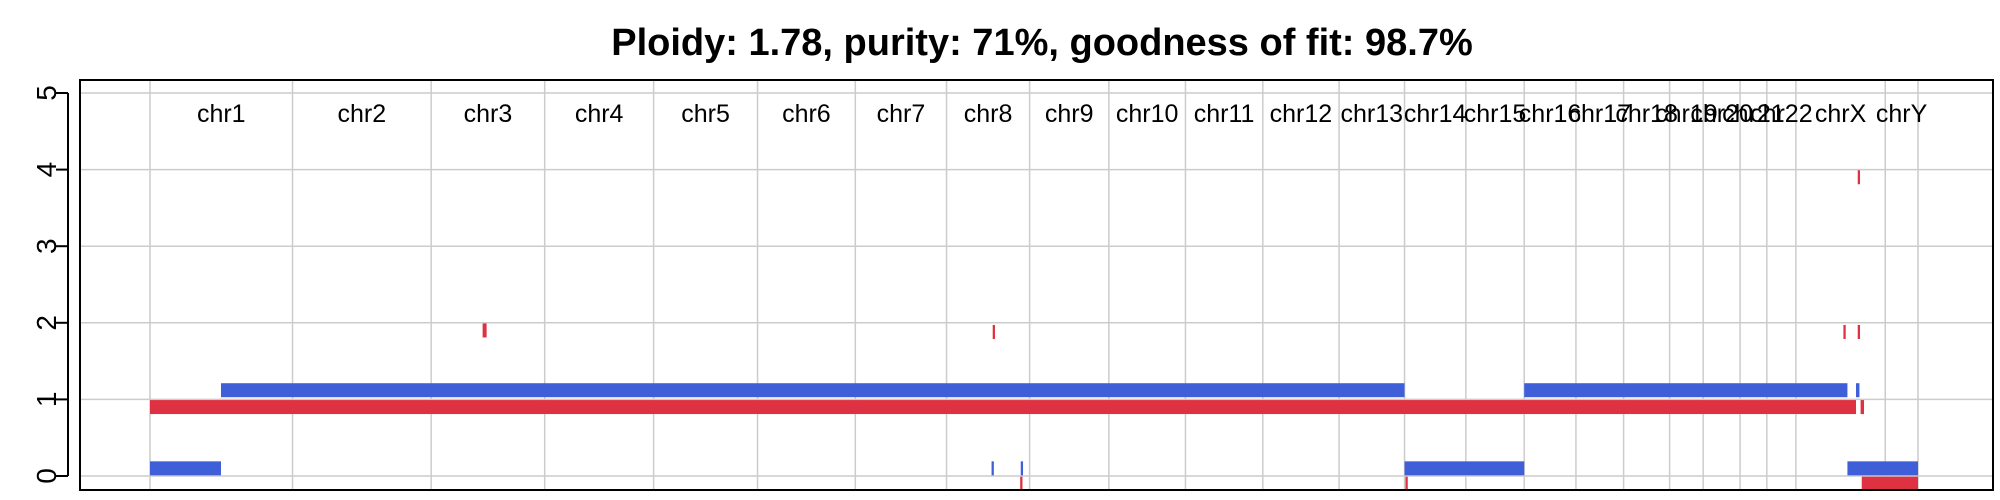 Image resolution: width=2000 pixels, height=500 pixels. What do you see at coordinates (599, 114) in the screenshot?
I see `chromosome-label-chr4: chr4` at bounding box center [599, 114].